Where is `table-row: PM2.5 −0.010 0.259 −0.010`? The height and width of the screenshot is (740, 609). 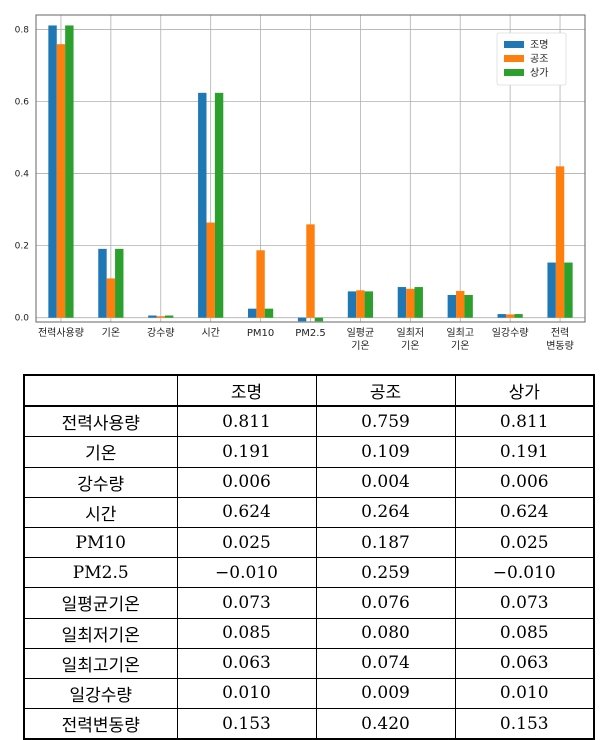
table-row: PM2.5 −0.010 0.259 −0.010 is located at coordinates (309, 573).